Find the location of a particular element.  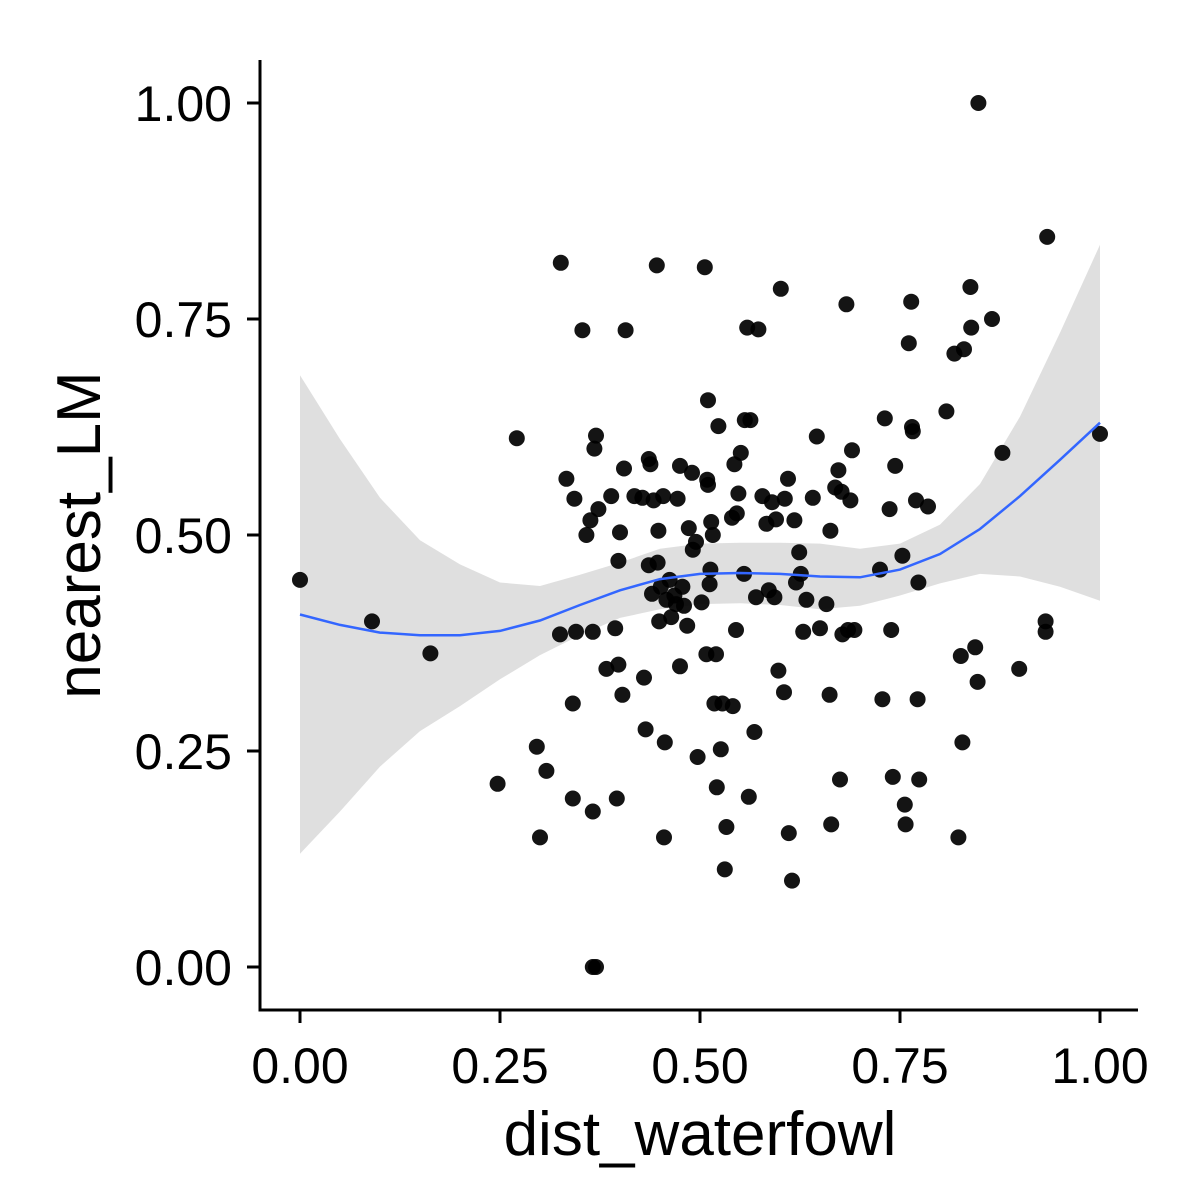

x-tick-label-0: 0.00 is located at coordinates (299, 1066).